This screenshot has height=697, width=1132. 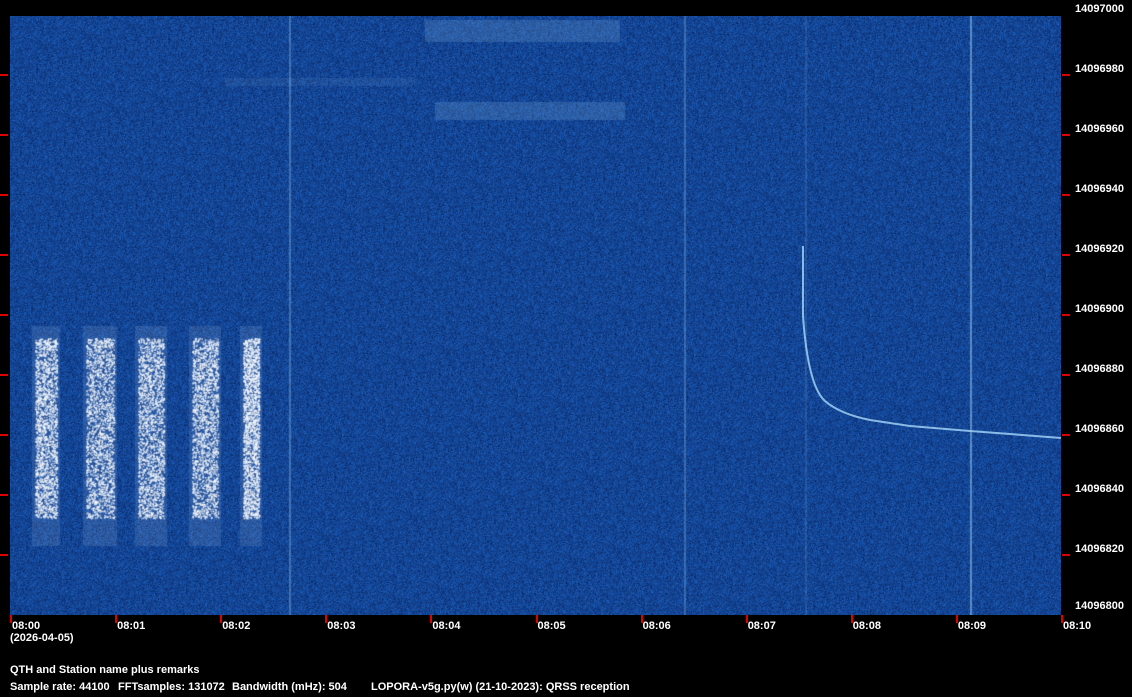 What do you see at coordinates (866, 626) in the screenshot?
I see `x-tick-label: 08:08` at bounding box center [866, 626].